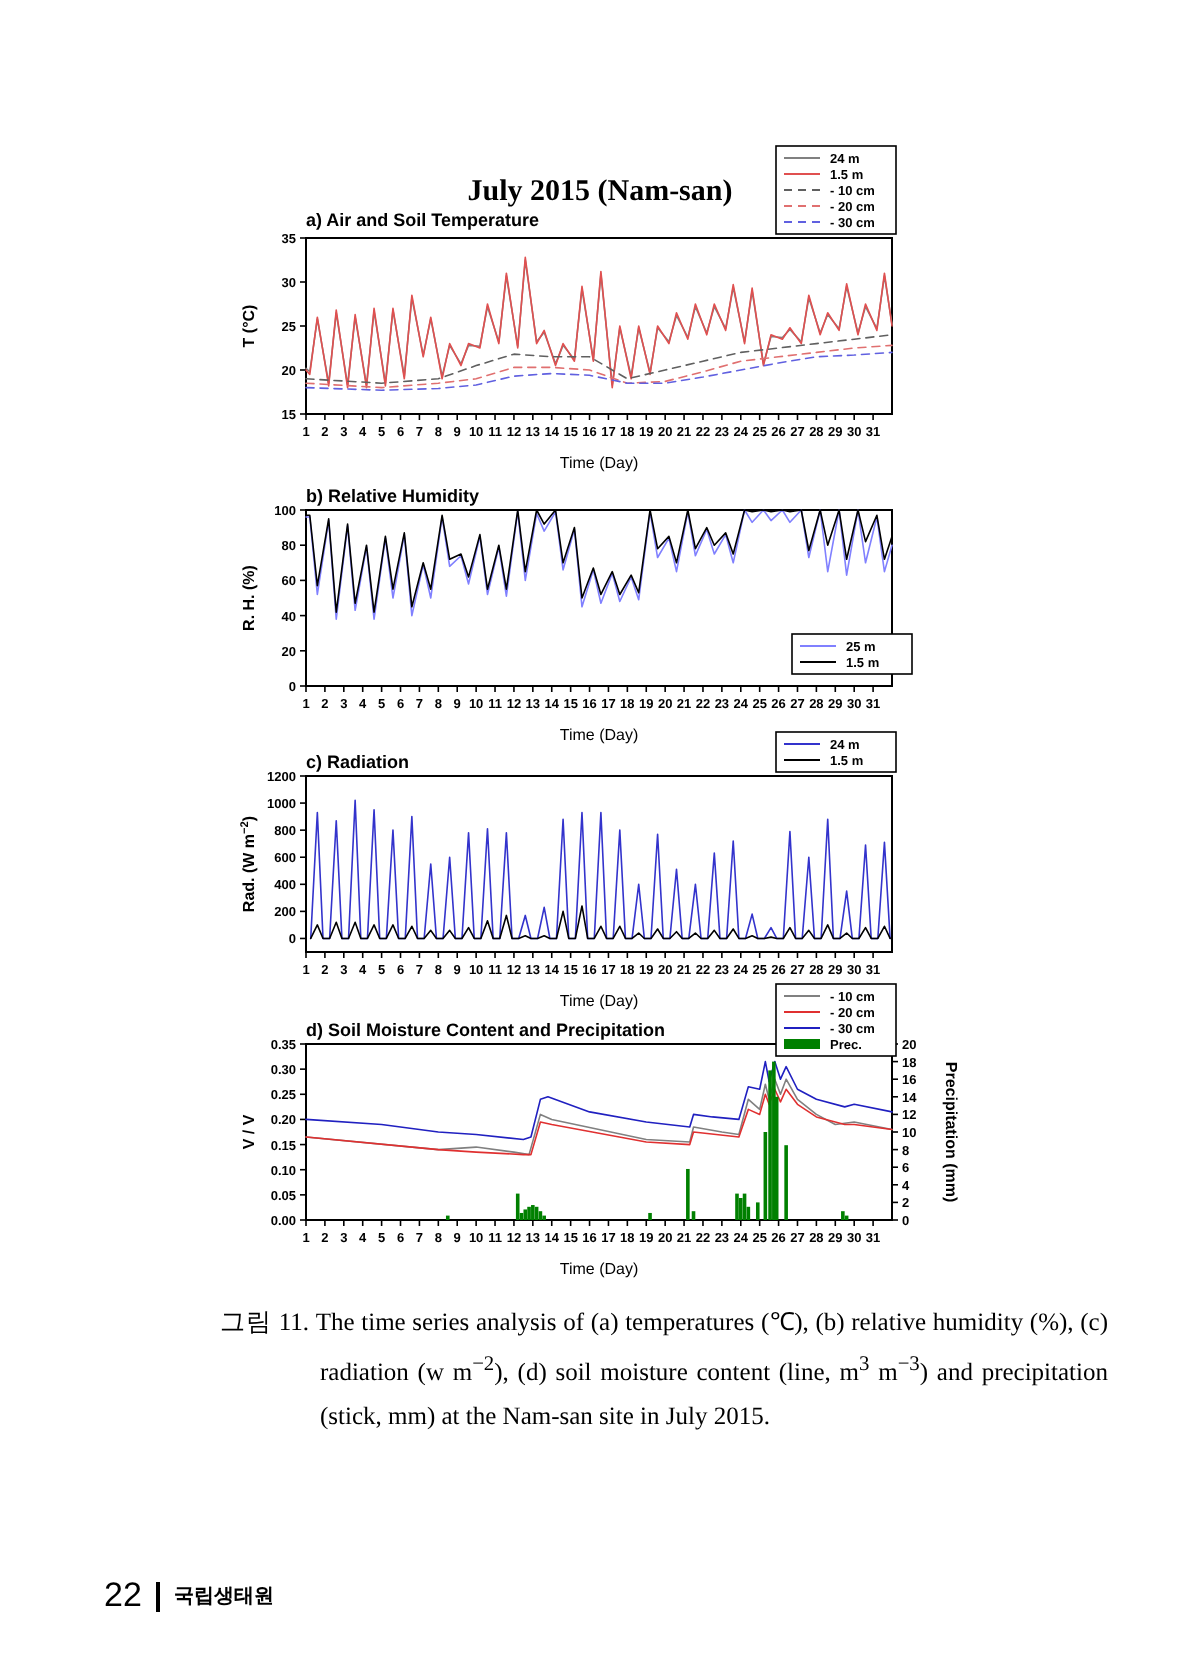  I want to click on chart-title: c) Radiation, so click(358, 762).